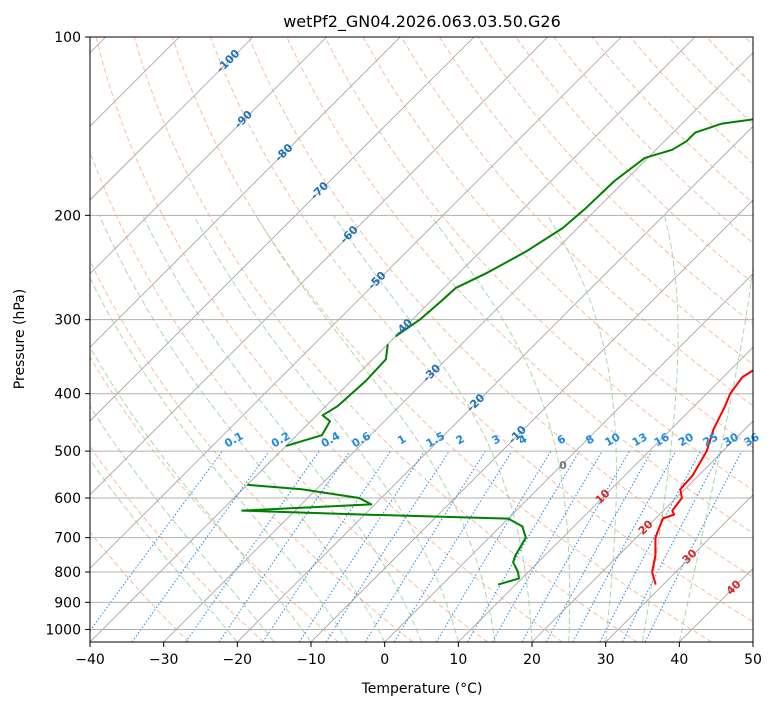  I want to click on y-tick-label: 800, so click(67, 573).